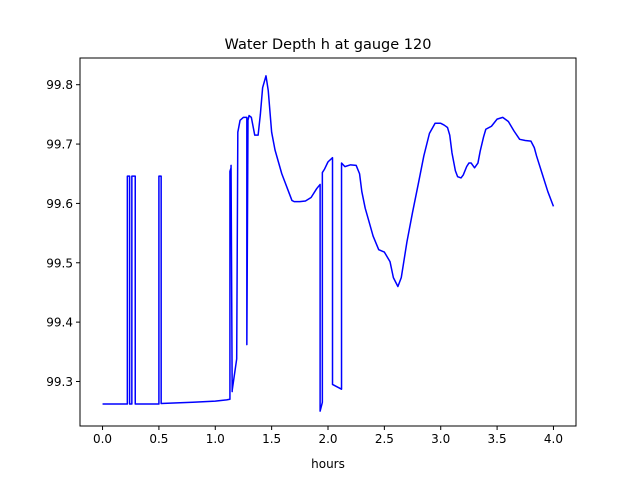 The image size is (640, 480). Describe the element at coordinates (271, 439) in the screenshot. I see `x-tick-label: 1.5` at that location.